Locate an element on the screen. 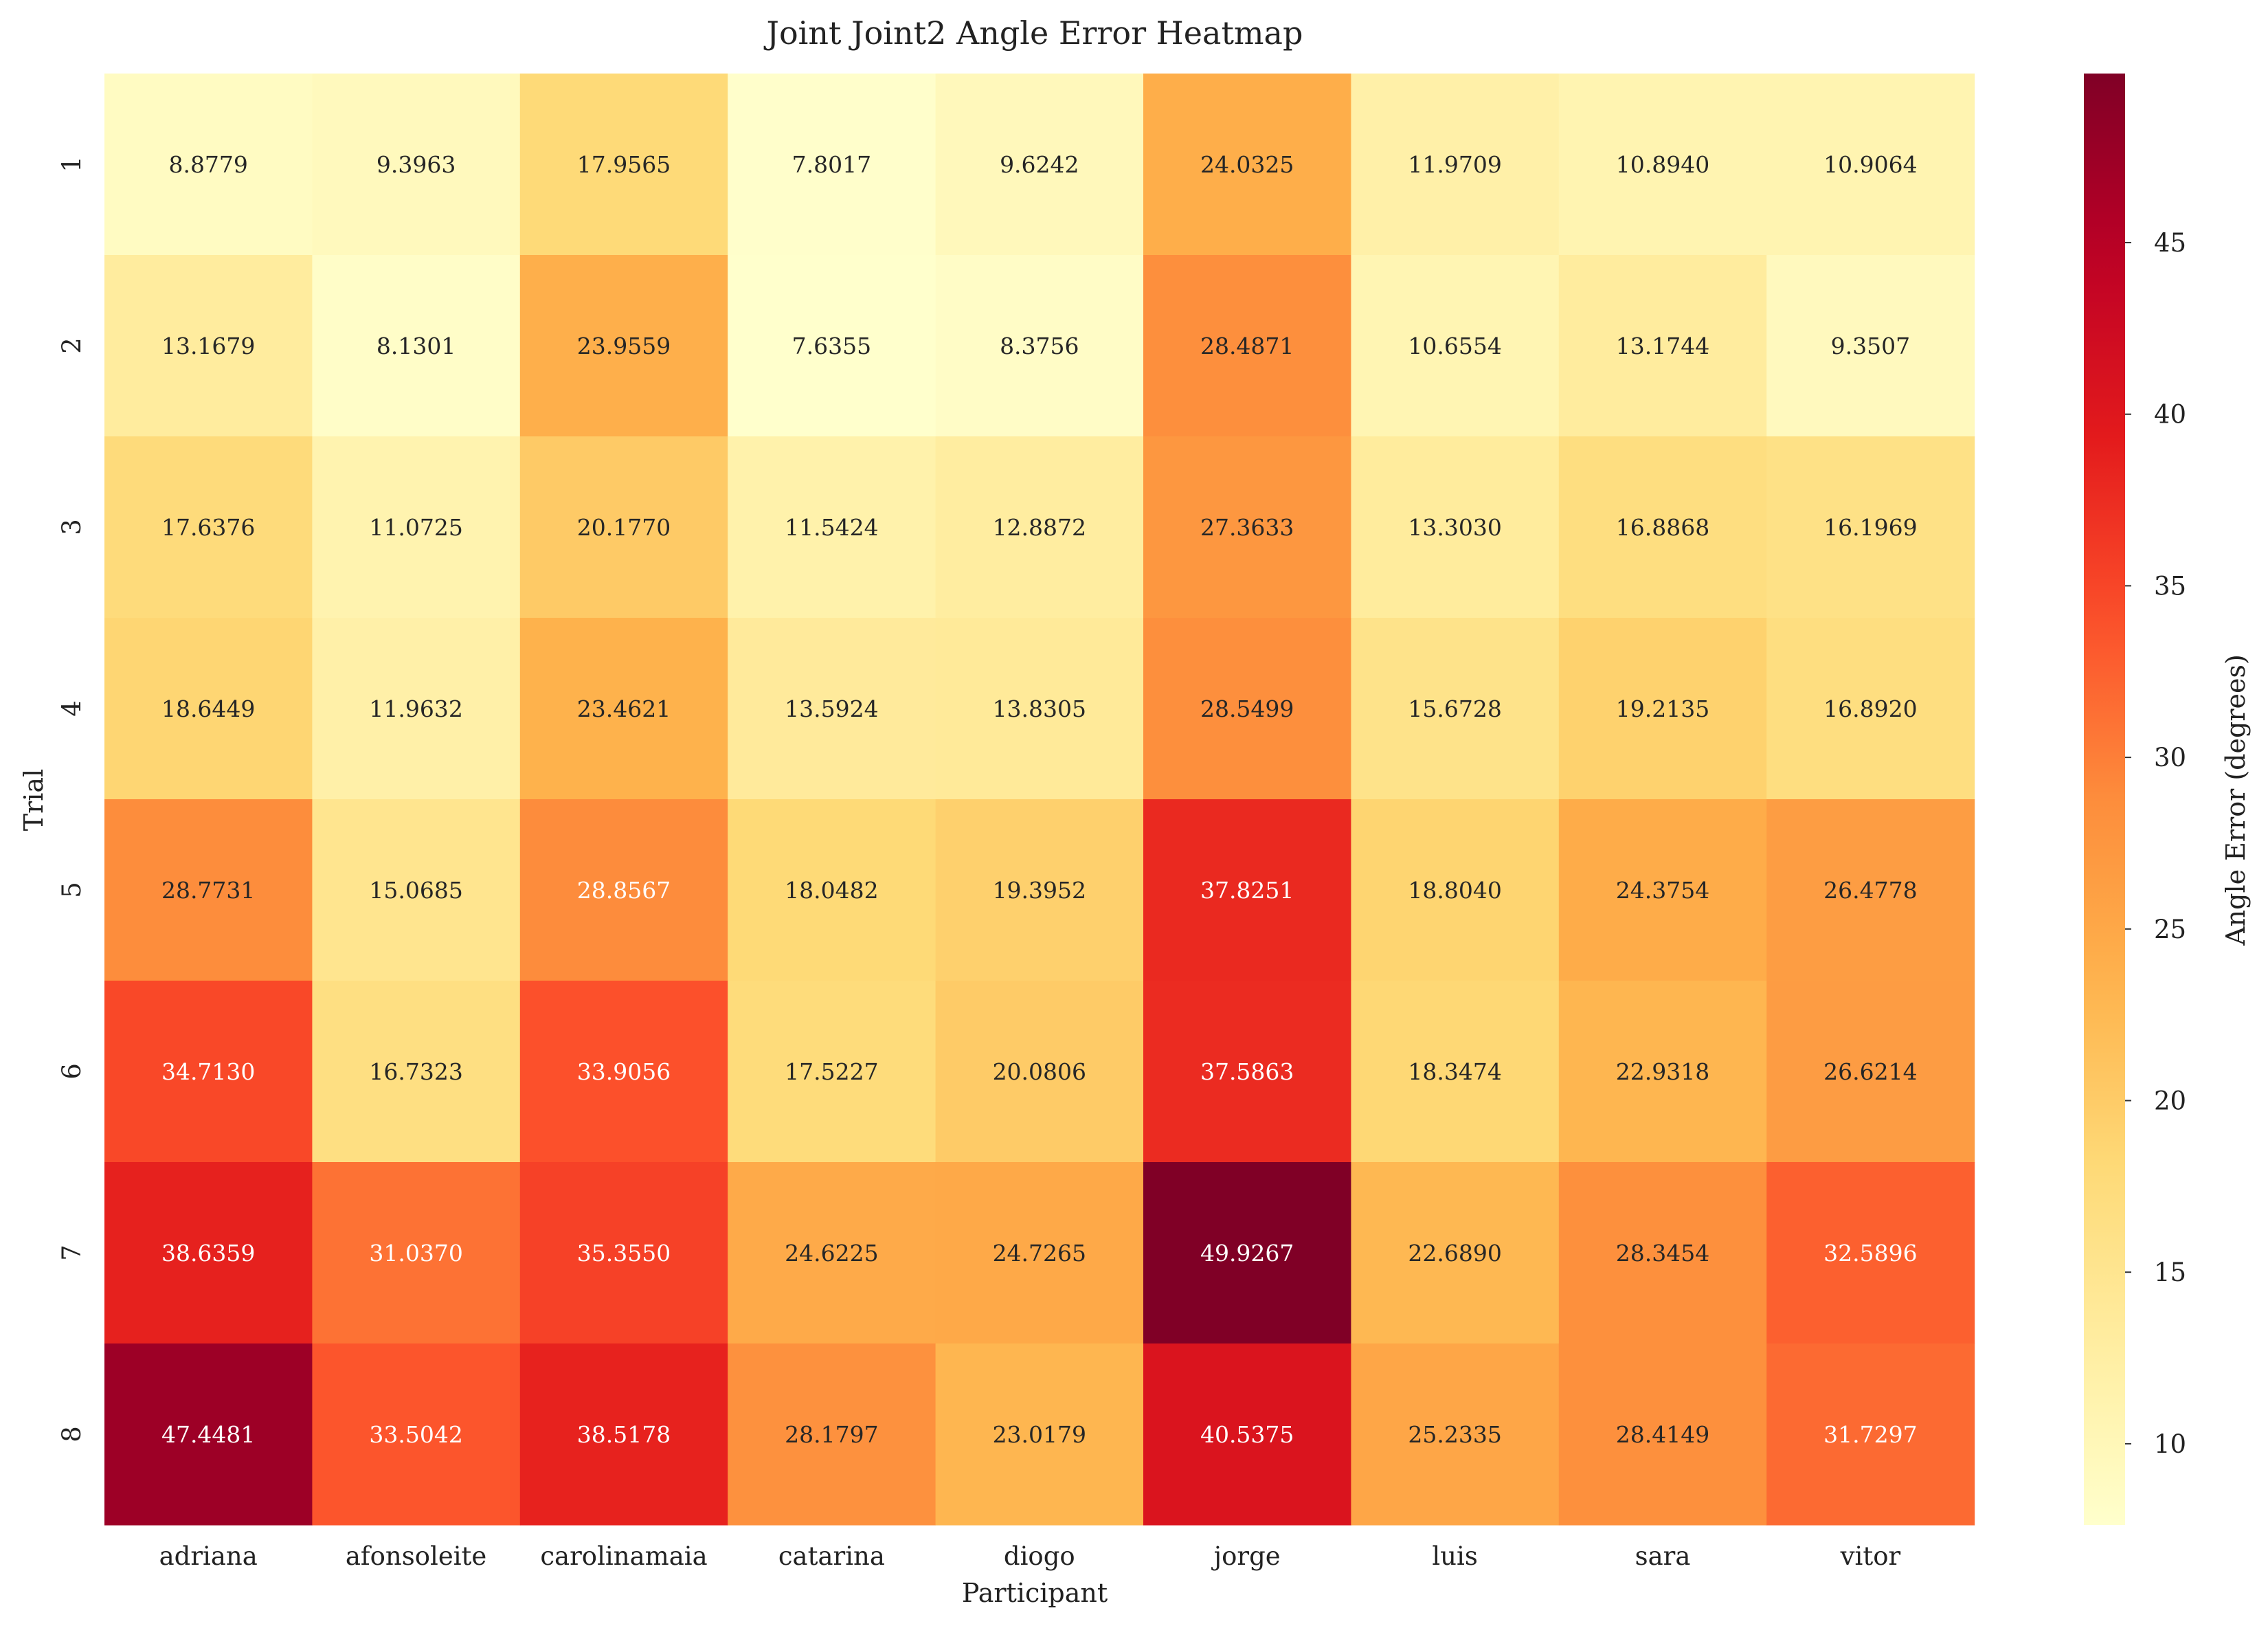  cell-value-label: 28.7731 is located at coordinates (208, 891).